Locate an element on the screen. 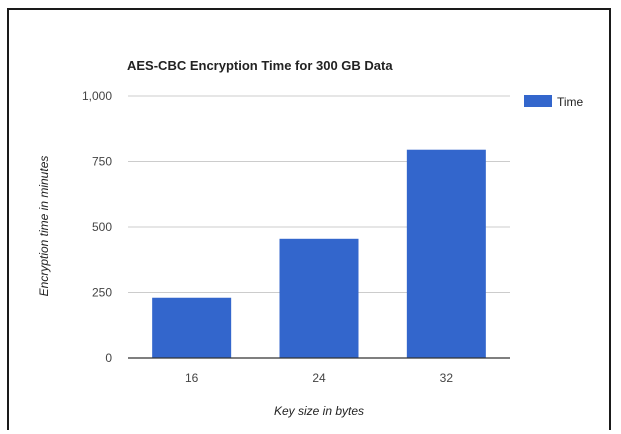 The height and width of the screenshot is (434, 621). legend-swatch-time is located at coordinates (538, 101).